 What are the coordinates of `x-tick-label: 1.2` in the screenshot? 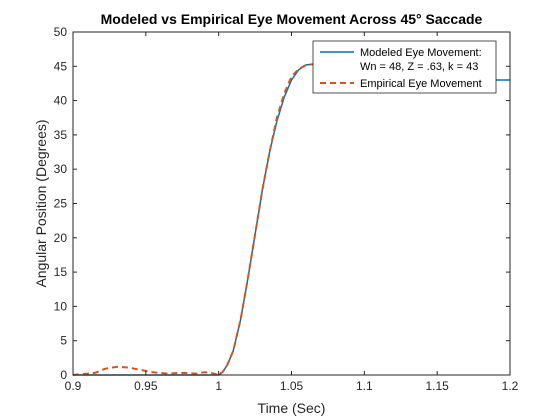 It's located at (510, 386).